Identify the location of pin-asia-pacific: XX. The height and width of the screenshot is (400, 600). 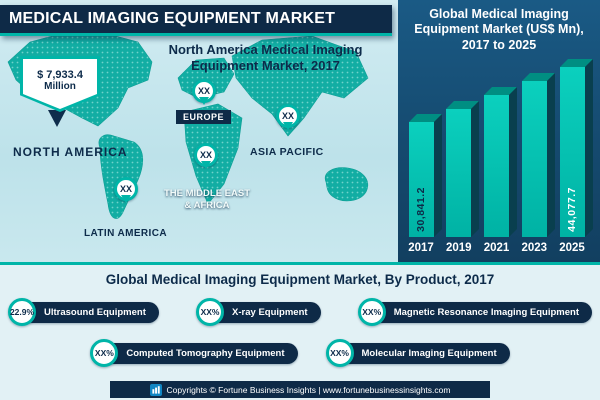
(288, 116).